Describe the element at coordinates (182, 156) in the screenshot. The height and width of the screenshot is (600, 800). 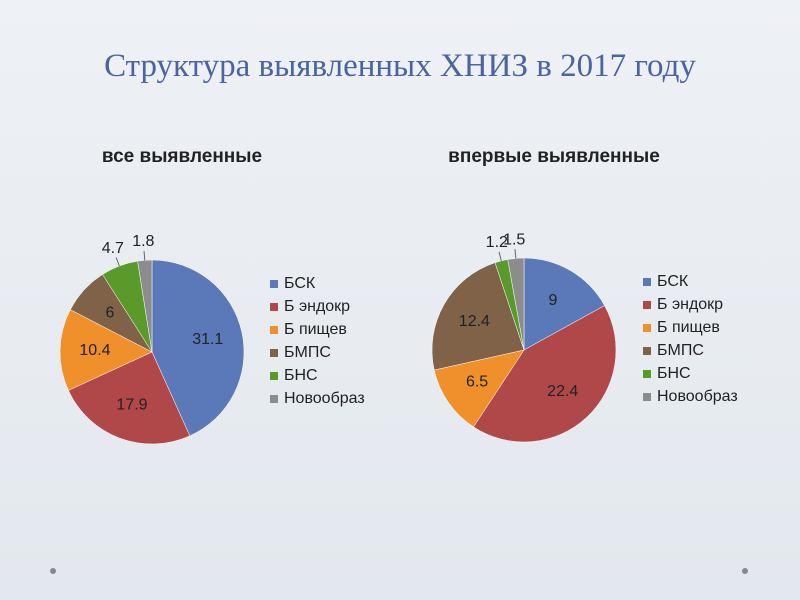
I see `chart-title: все выявленные` at that location.